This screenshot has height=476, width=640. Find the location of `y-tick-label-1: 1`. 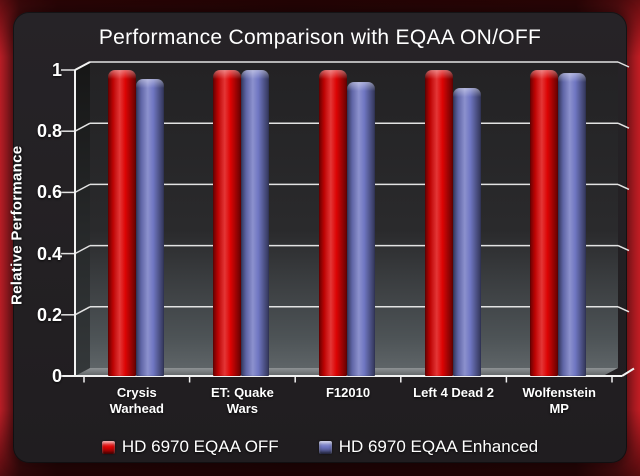

y-tick-label-1: 1 is located at coordinates (56, 70).